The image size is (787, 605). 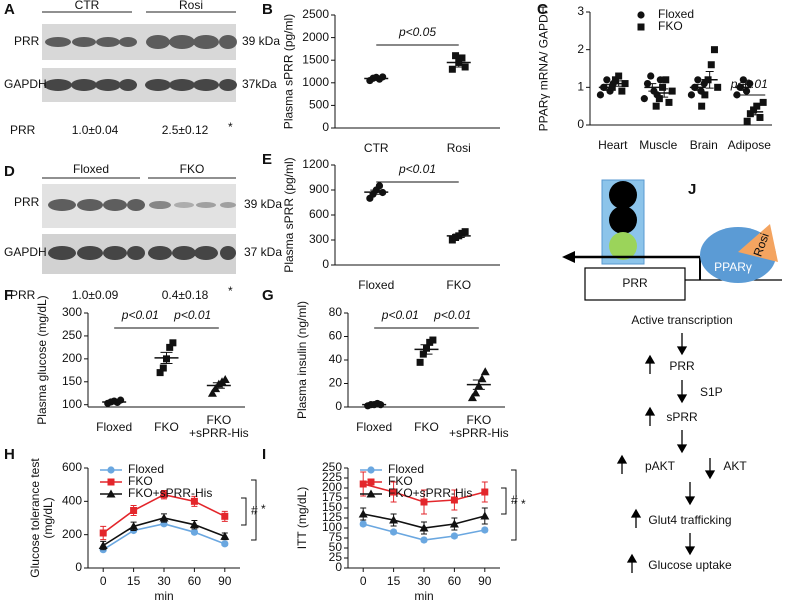 What do you see at coordinates (263, 204) in the screenshot?
I see `blot-size: 39 kDa` at bounding box center [263, 204].